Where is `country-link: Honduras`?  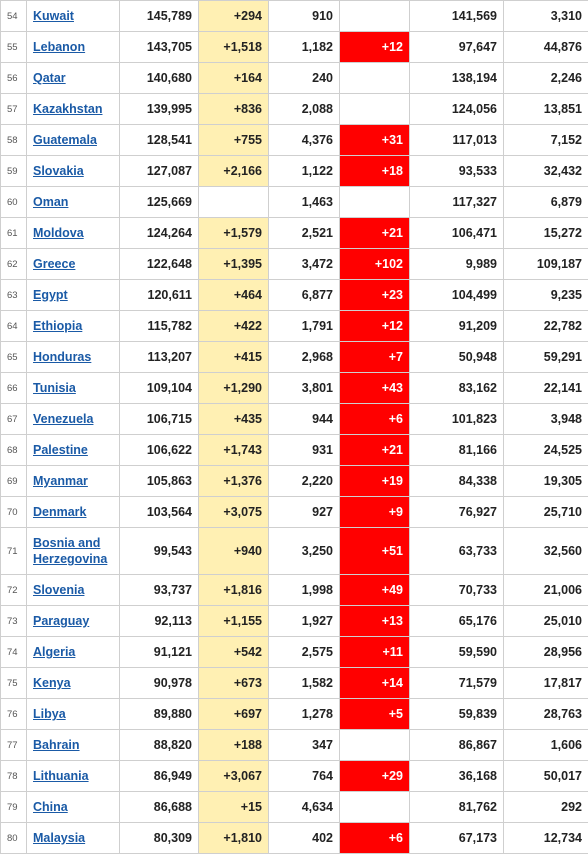
country-link: Honduras is located at coordinates (62, 357).